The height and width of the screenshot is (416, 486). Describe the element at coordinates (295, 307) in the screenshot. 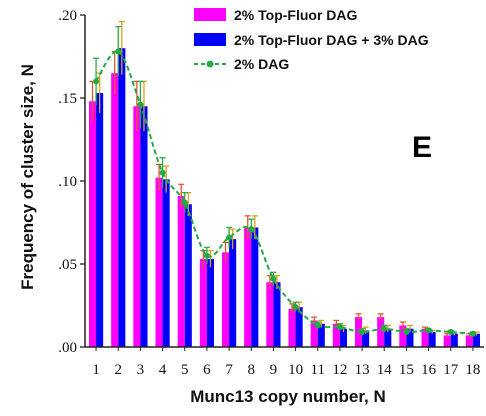

I see `point-dag-n10` at that location.